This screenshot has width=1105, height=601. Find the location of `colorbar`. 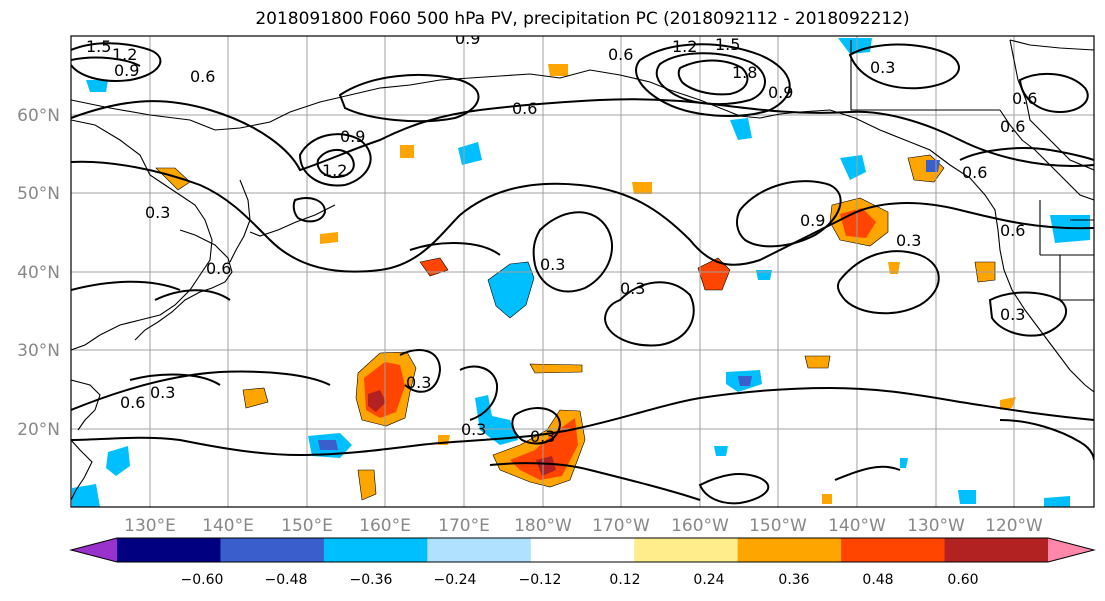

colorbar is located at coordinates (582, 550).